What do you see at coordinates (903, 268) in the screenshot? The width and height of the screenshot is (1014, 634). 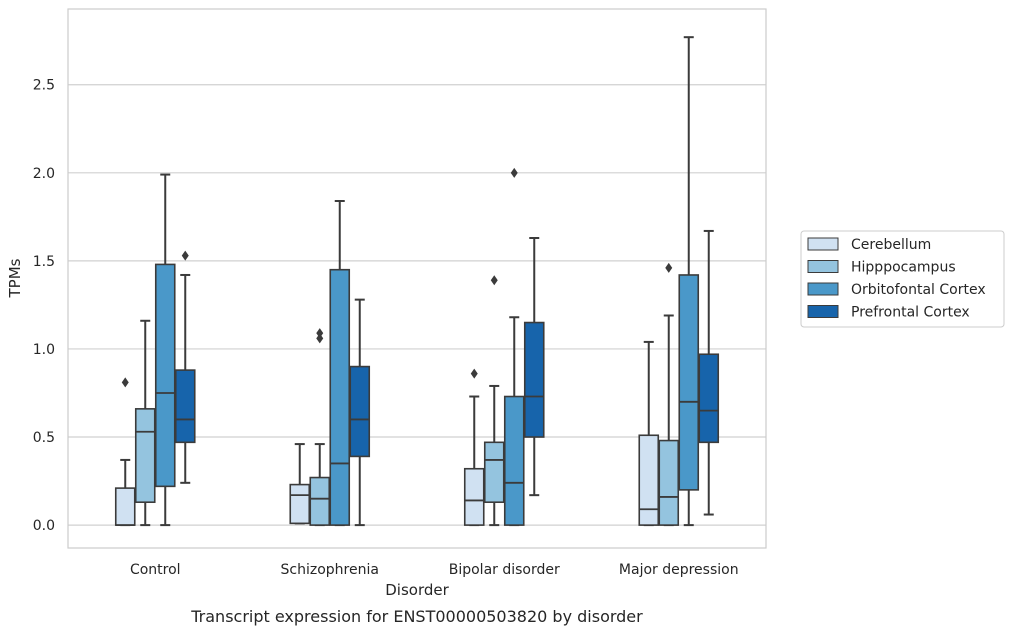 I see `legend-label: Hipppocampus` at bounding box center [903, 268].